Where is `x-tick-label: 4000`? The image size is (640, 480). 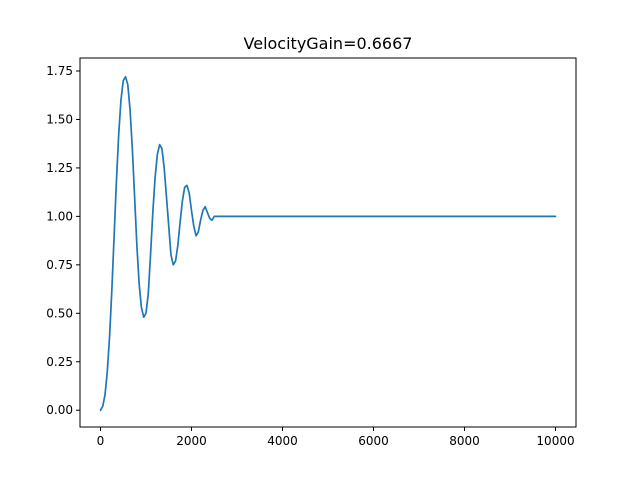
x-tick-label: 4000 is located at coordinates (282, 441).